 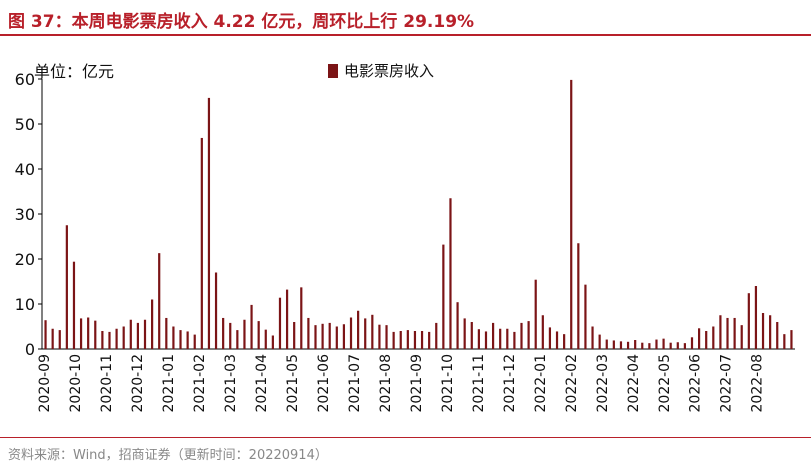 What do you see at coordinates (541, 383) in the screenshot?
I see `x-tick-label: 2022-01` at bounding box center [541, 383].